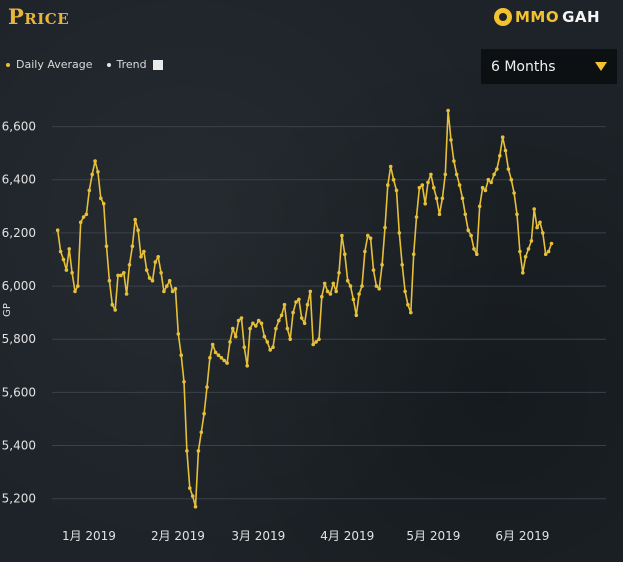  Describe the element at coordinates (157, 64) in the screenshot. I see `trend-checkbox-icon` at that location.